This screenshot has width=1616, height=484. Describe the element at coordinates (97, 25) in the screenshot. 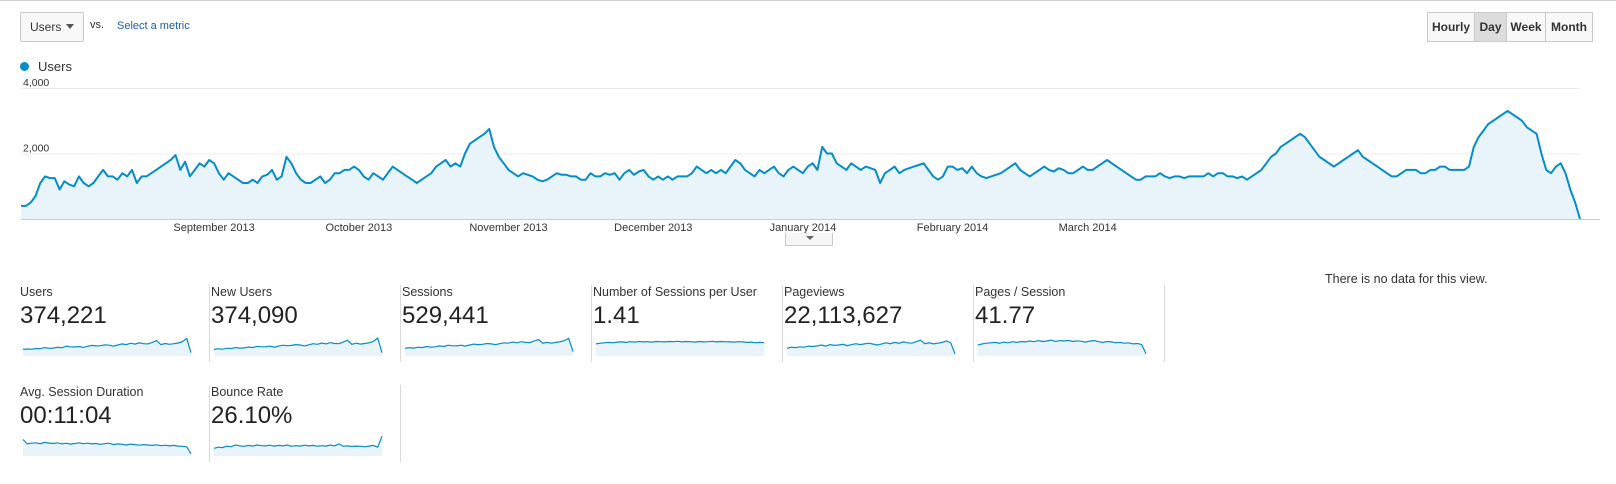

I see `vs-label: vs.` at that location.